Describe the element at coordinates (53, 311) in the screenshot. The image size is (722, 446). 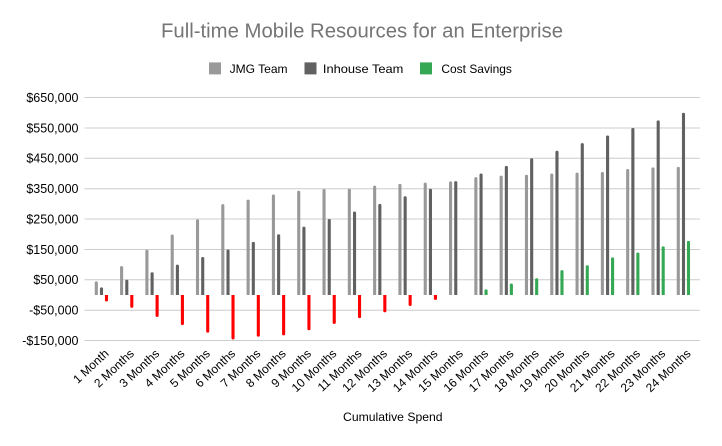
I see `svg-text: -$50,000` at that location.